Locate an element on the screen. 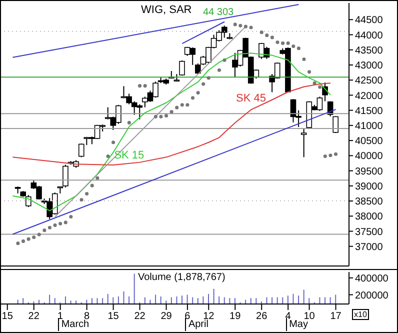 The width and height of the screenshot is (398, 333). series-label: SK 15 is located at coordinates (129, 156).